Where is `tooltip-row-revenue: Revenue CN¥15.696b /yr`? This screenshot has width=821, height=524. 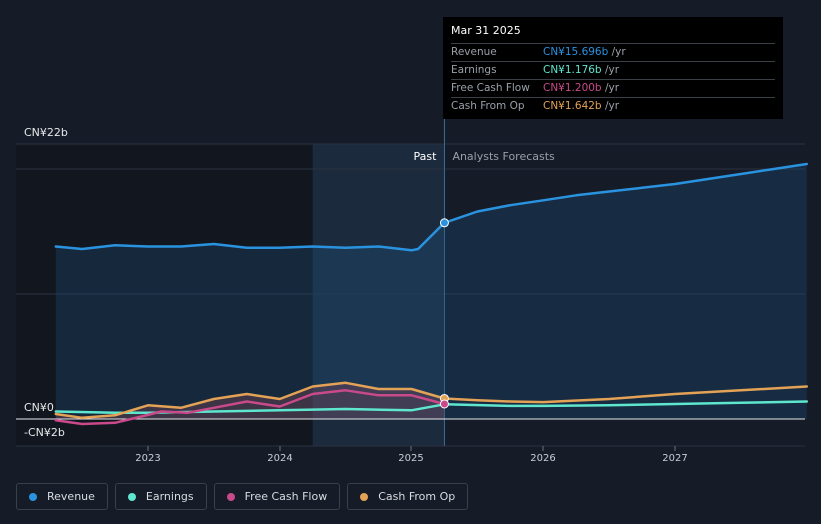 tooltip-row-revenue: Revenue CN¥15.696b /yr is located at coordinates (613, 52).